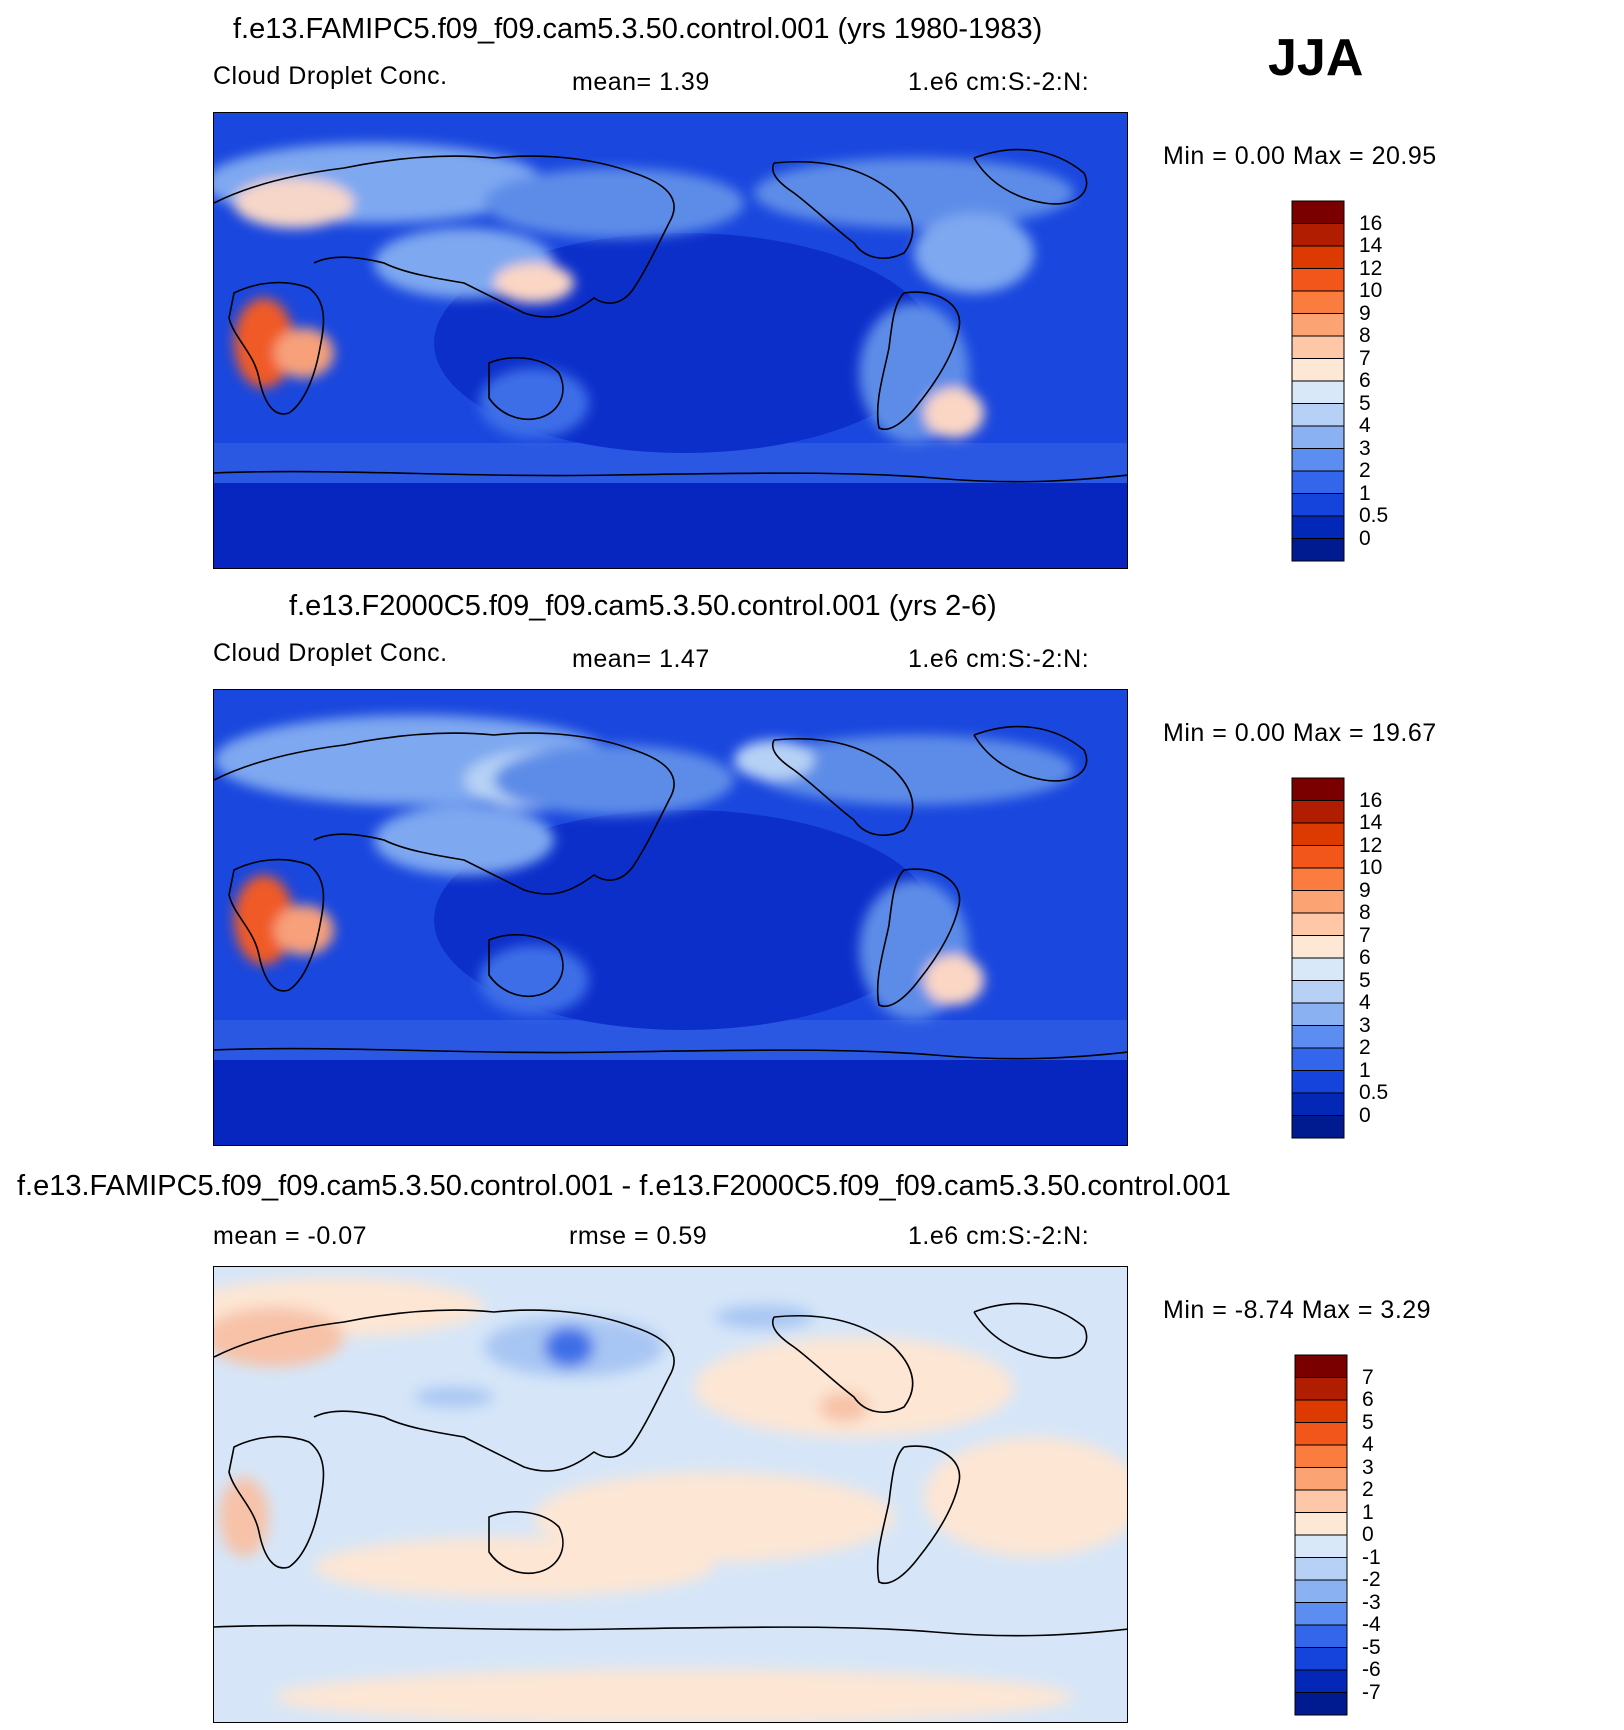 This screenshot has height=1730, width=1624. I want to click on panel2-map-svg, so click(670, 917).